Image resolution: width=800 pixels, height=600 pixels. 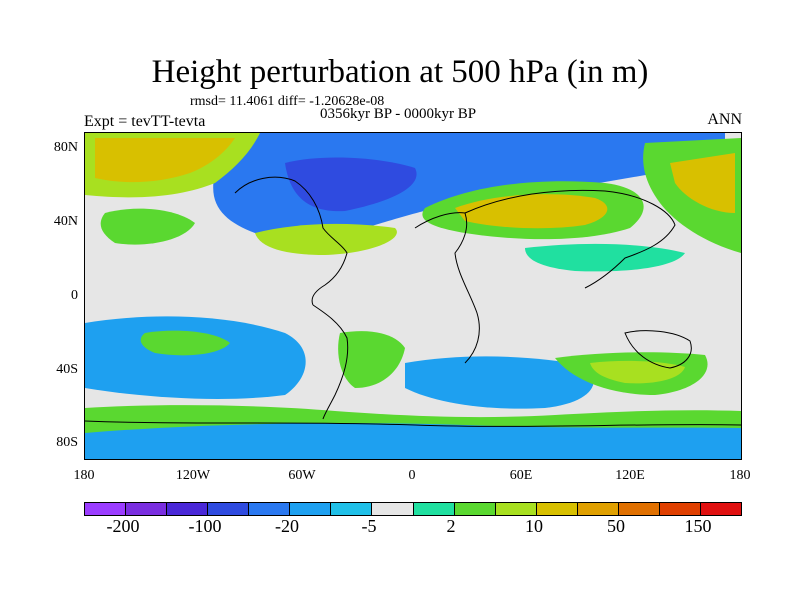 What do you see at coordinates (351, 184) in the screenshot?
I see `north-negative-core` at bounding box center [351, 184].